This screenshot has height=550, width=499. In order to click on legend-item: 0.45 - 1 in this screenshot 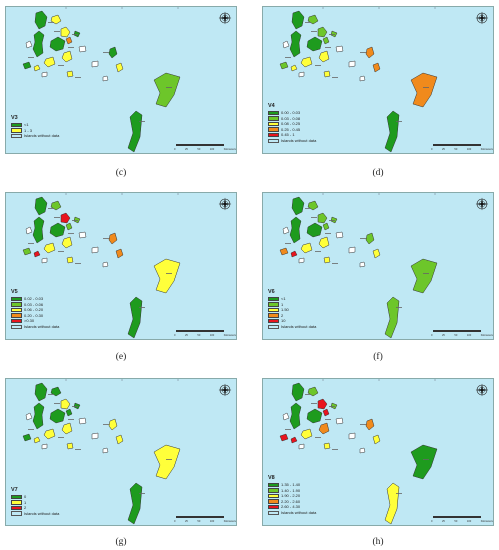, I will do `click(292, 135)`.